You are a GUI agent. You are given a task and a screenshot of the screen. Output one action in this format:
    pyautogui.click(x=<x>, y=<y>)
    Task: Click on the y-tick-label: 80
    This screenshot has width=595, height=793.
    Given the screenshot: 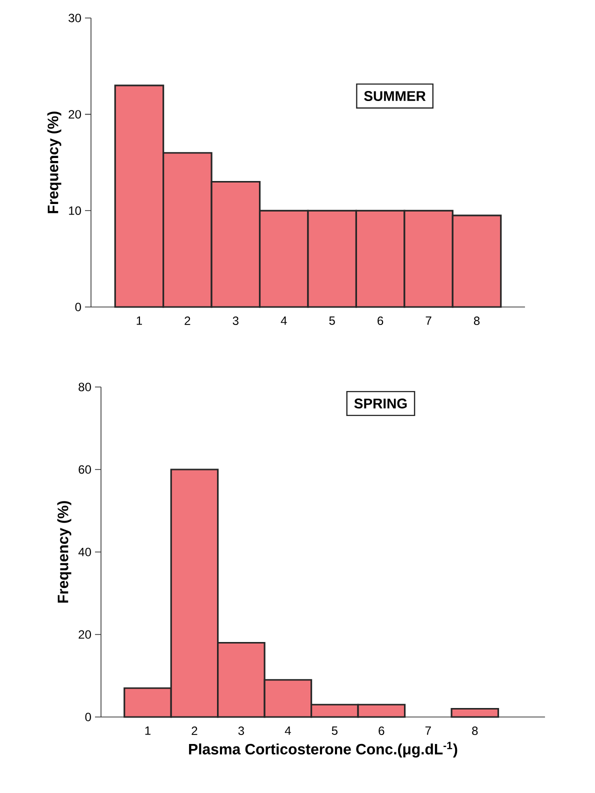 What is the action you would take?
    pyautogui.click(x=85, y=387)
    